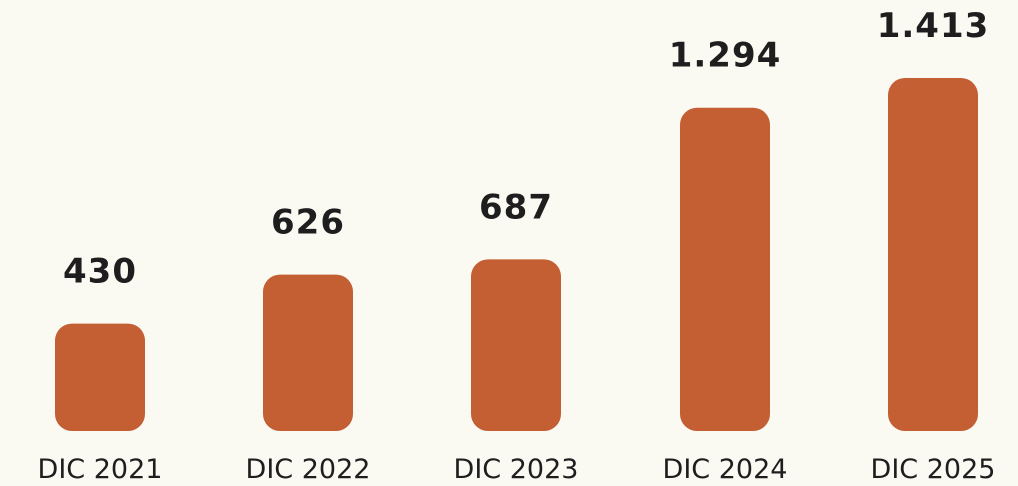 Image resolution: width=1018 pixels, height=486 pixels. I want to click on category-label-3: DIC 2023, so click(516, 469).